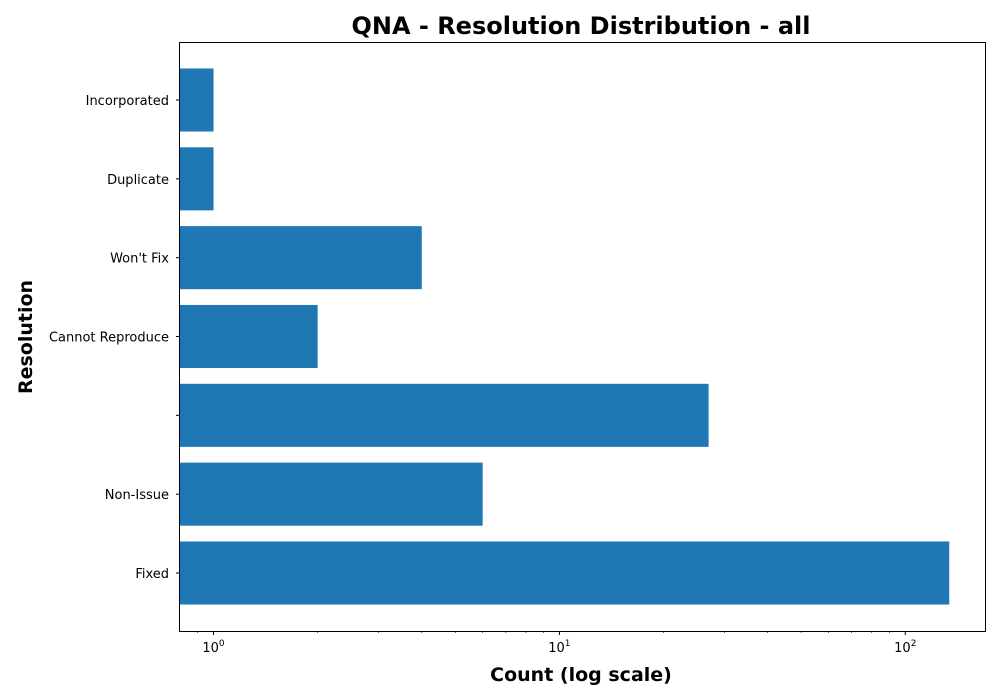 This screenshot has width=1000, height=700. What do you see at coordinates (109, 338) in the screenshot?
I see `y-tick-label: Cannot Reproduce` at bounding box center [109, 338].